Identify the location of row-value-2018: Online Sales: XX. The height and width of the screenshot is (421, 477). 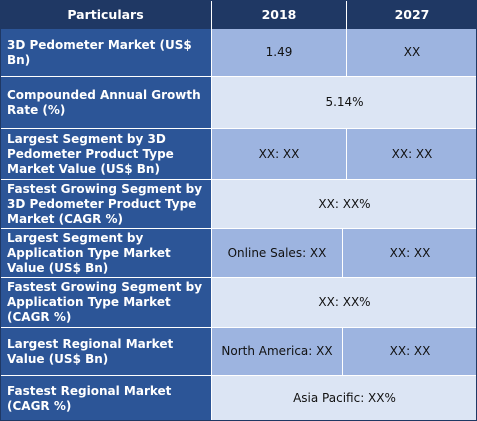
(277, 253).